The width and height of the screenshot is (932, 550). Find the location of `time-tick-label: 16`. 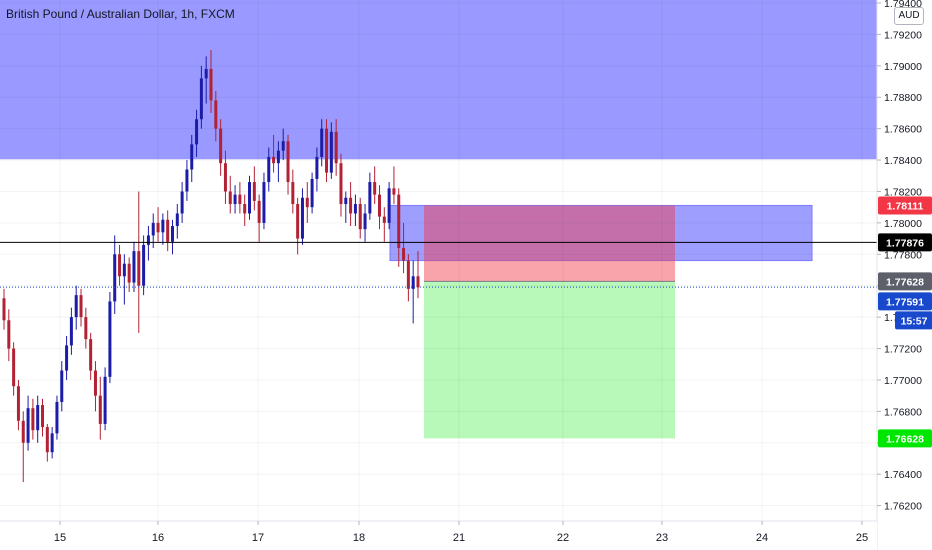

time-tick-label: 16 is located at coordinates (158, 538).